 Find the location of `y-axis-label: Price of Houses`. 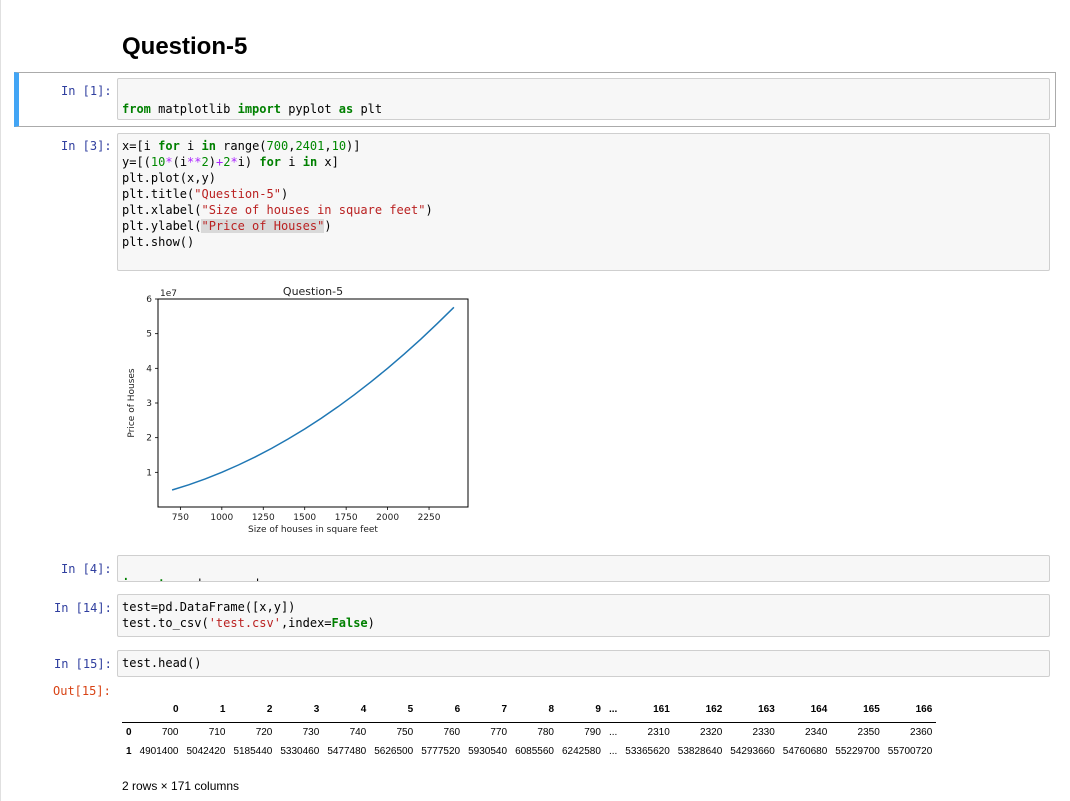

y-axis-label: Price of Houses is located at coordinates (132, 403).